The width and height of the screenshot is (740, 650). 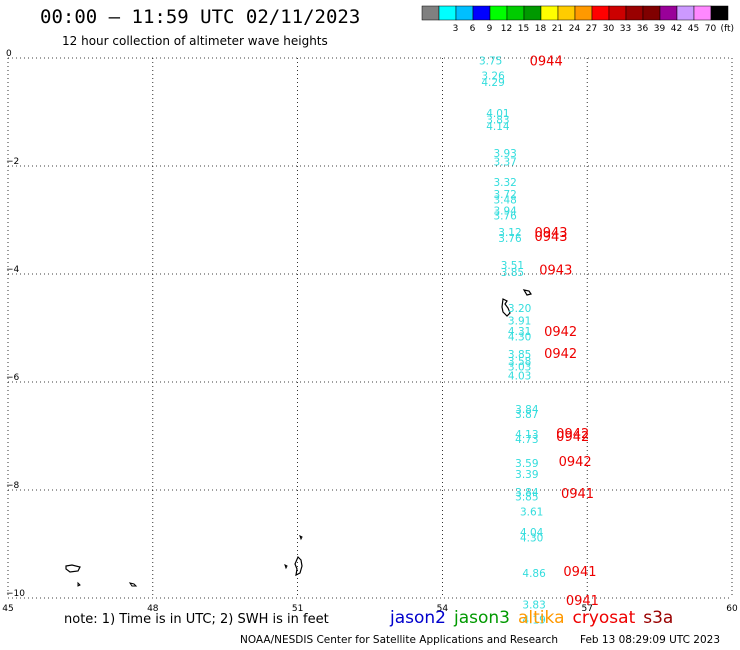 I want to click on wave-height-label: 4.04, so click(x=532, y=533).